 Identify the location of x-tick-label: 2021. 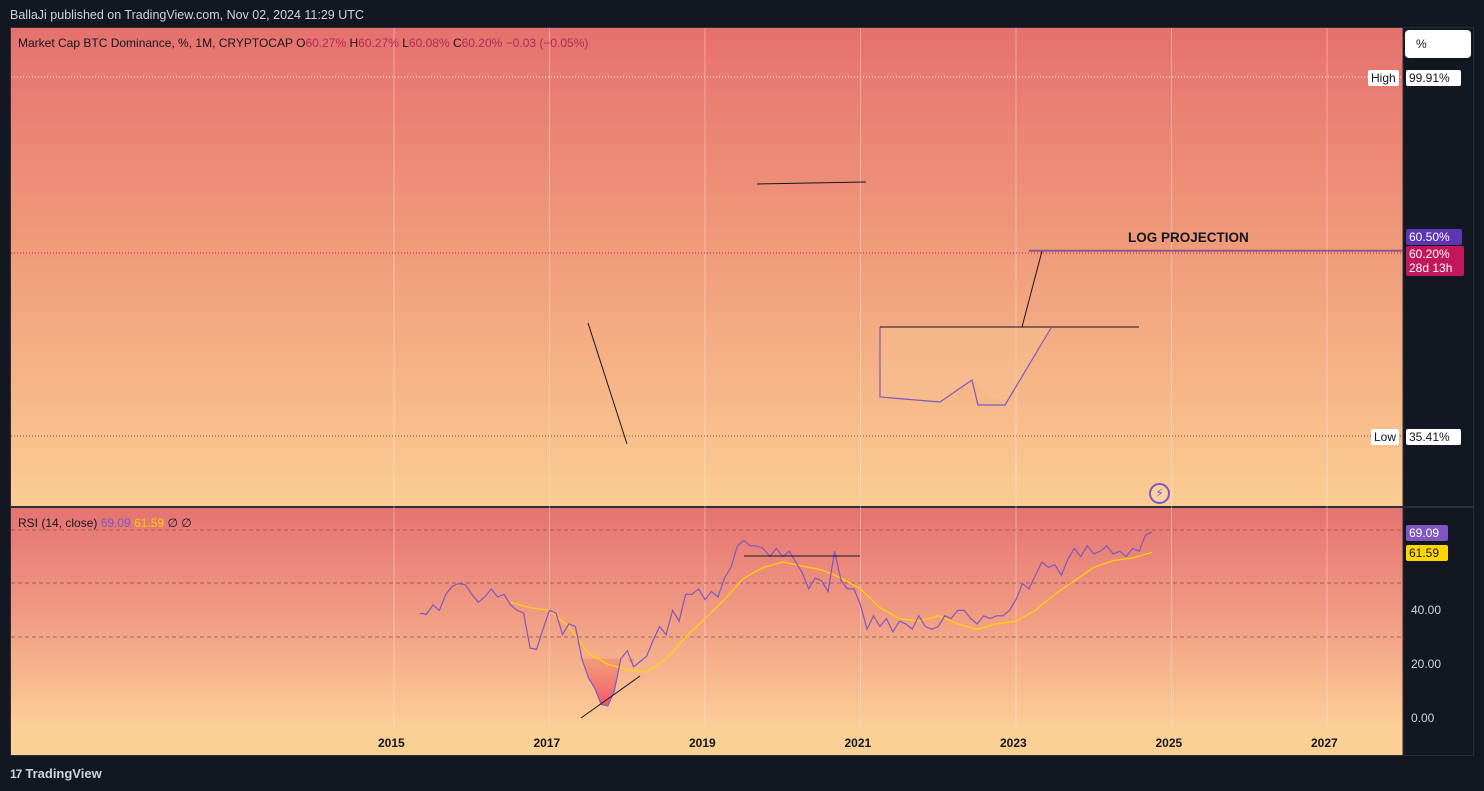
(858, 743).